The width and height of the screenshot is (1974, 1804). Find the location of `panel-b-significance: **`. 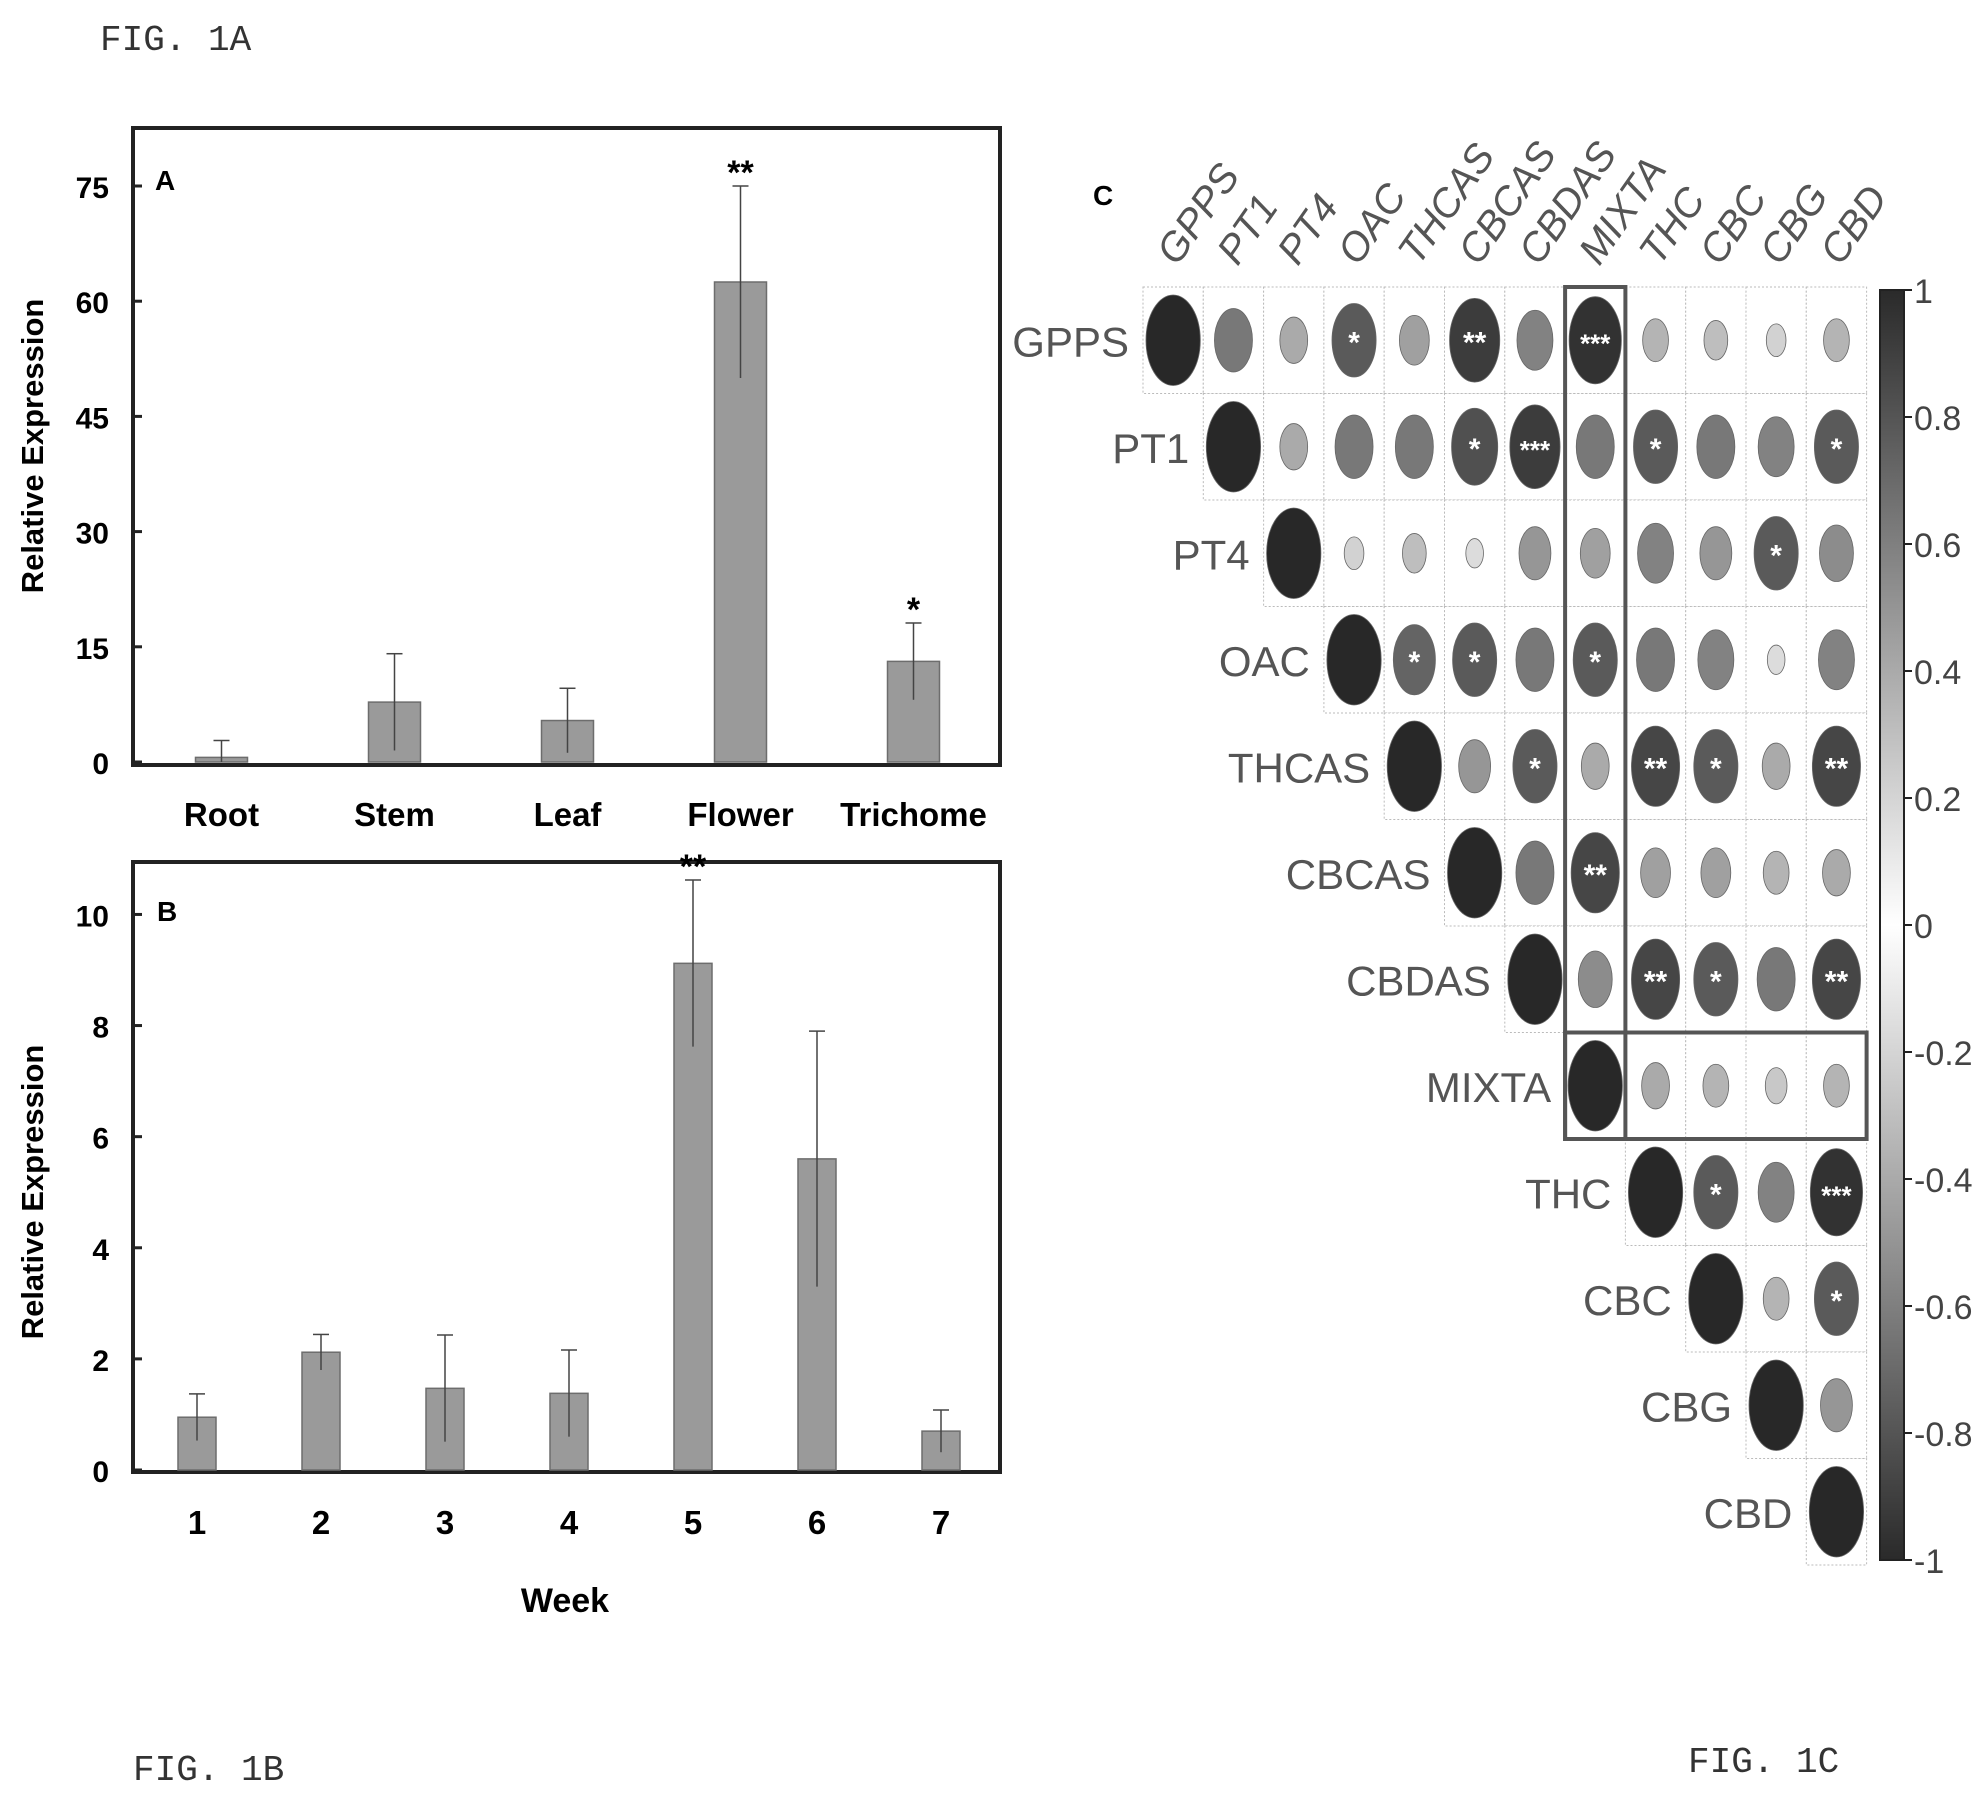

panel-b-significance: ** is located at coordinates (693, 867).